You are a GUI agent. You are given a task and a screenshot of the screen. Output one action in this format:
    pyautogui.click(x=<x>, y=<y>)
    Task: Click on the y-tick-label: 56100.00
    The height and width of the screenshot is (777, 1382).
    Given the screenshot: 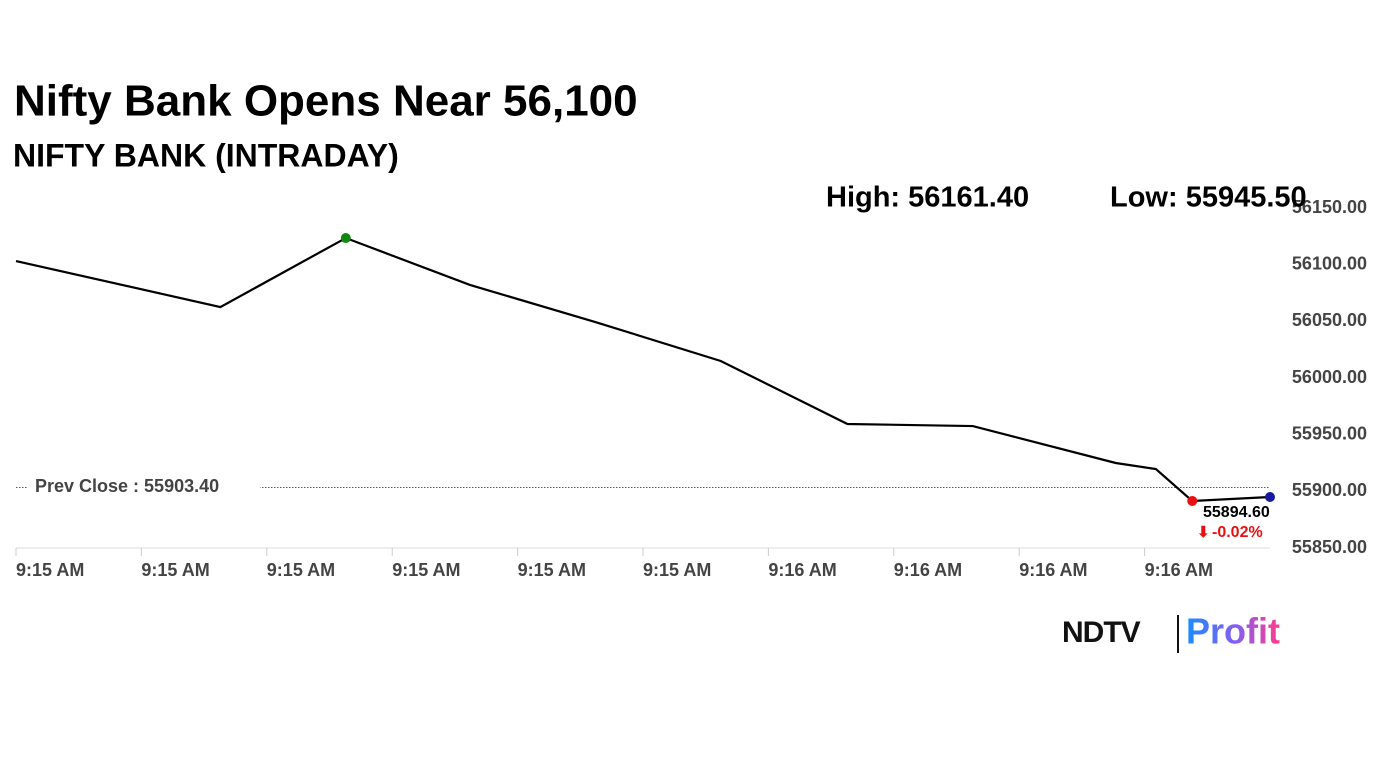 What is the action you would take?
    pyautogui.click(x=1329, y=263)
    